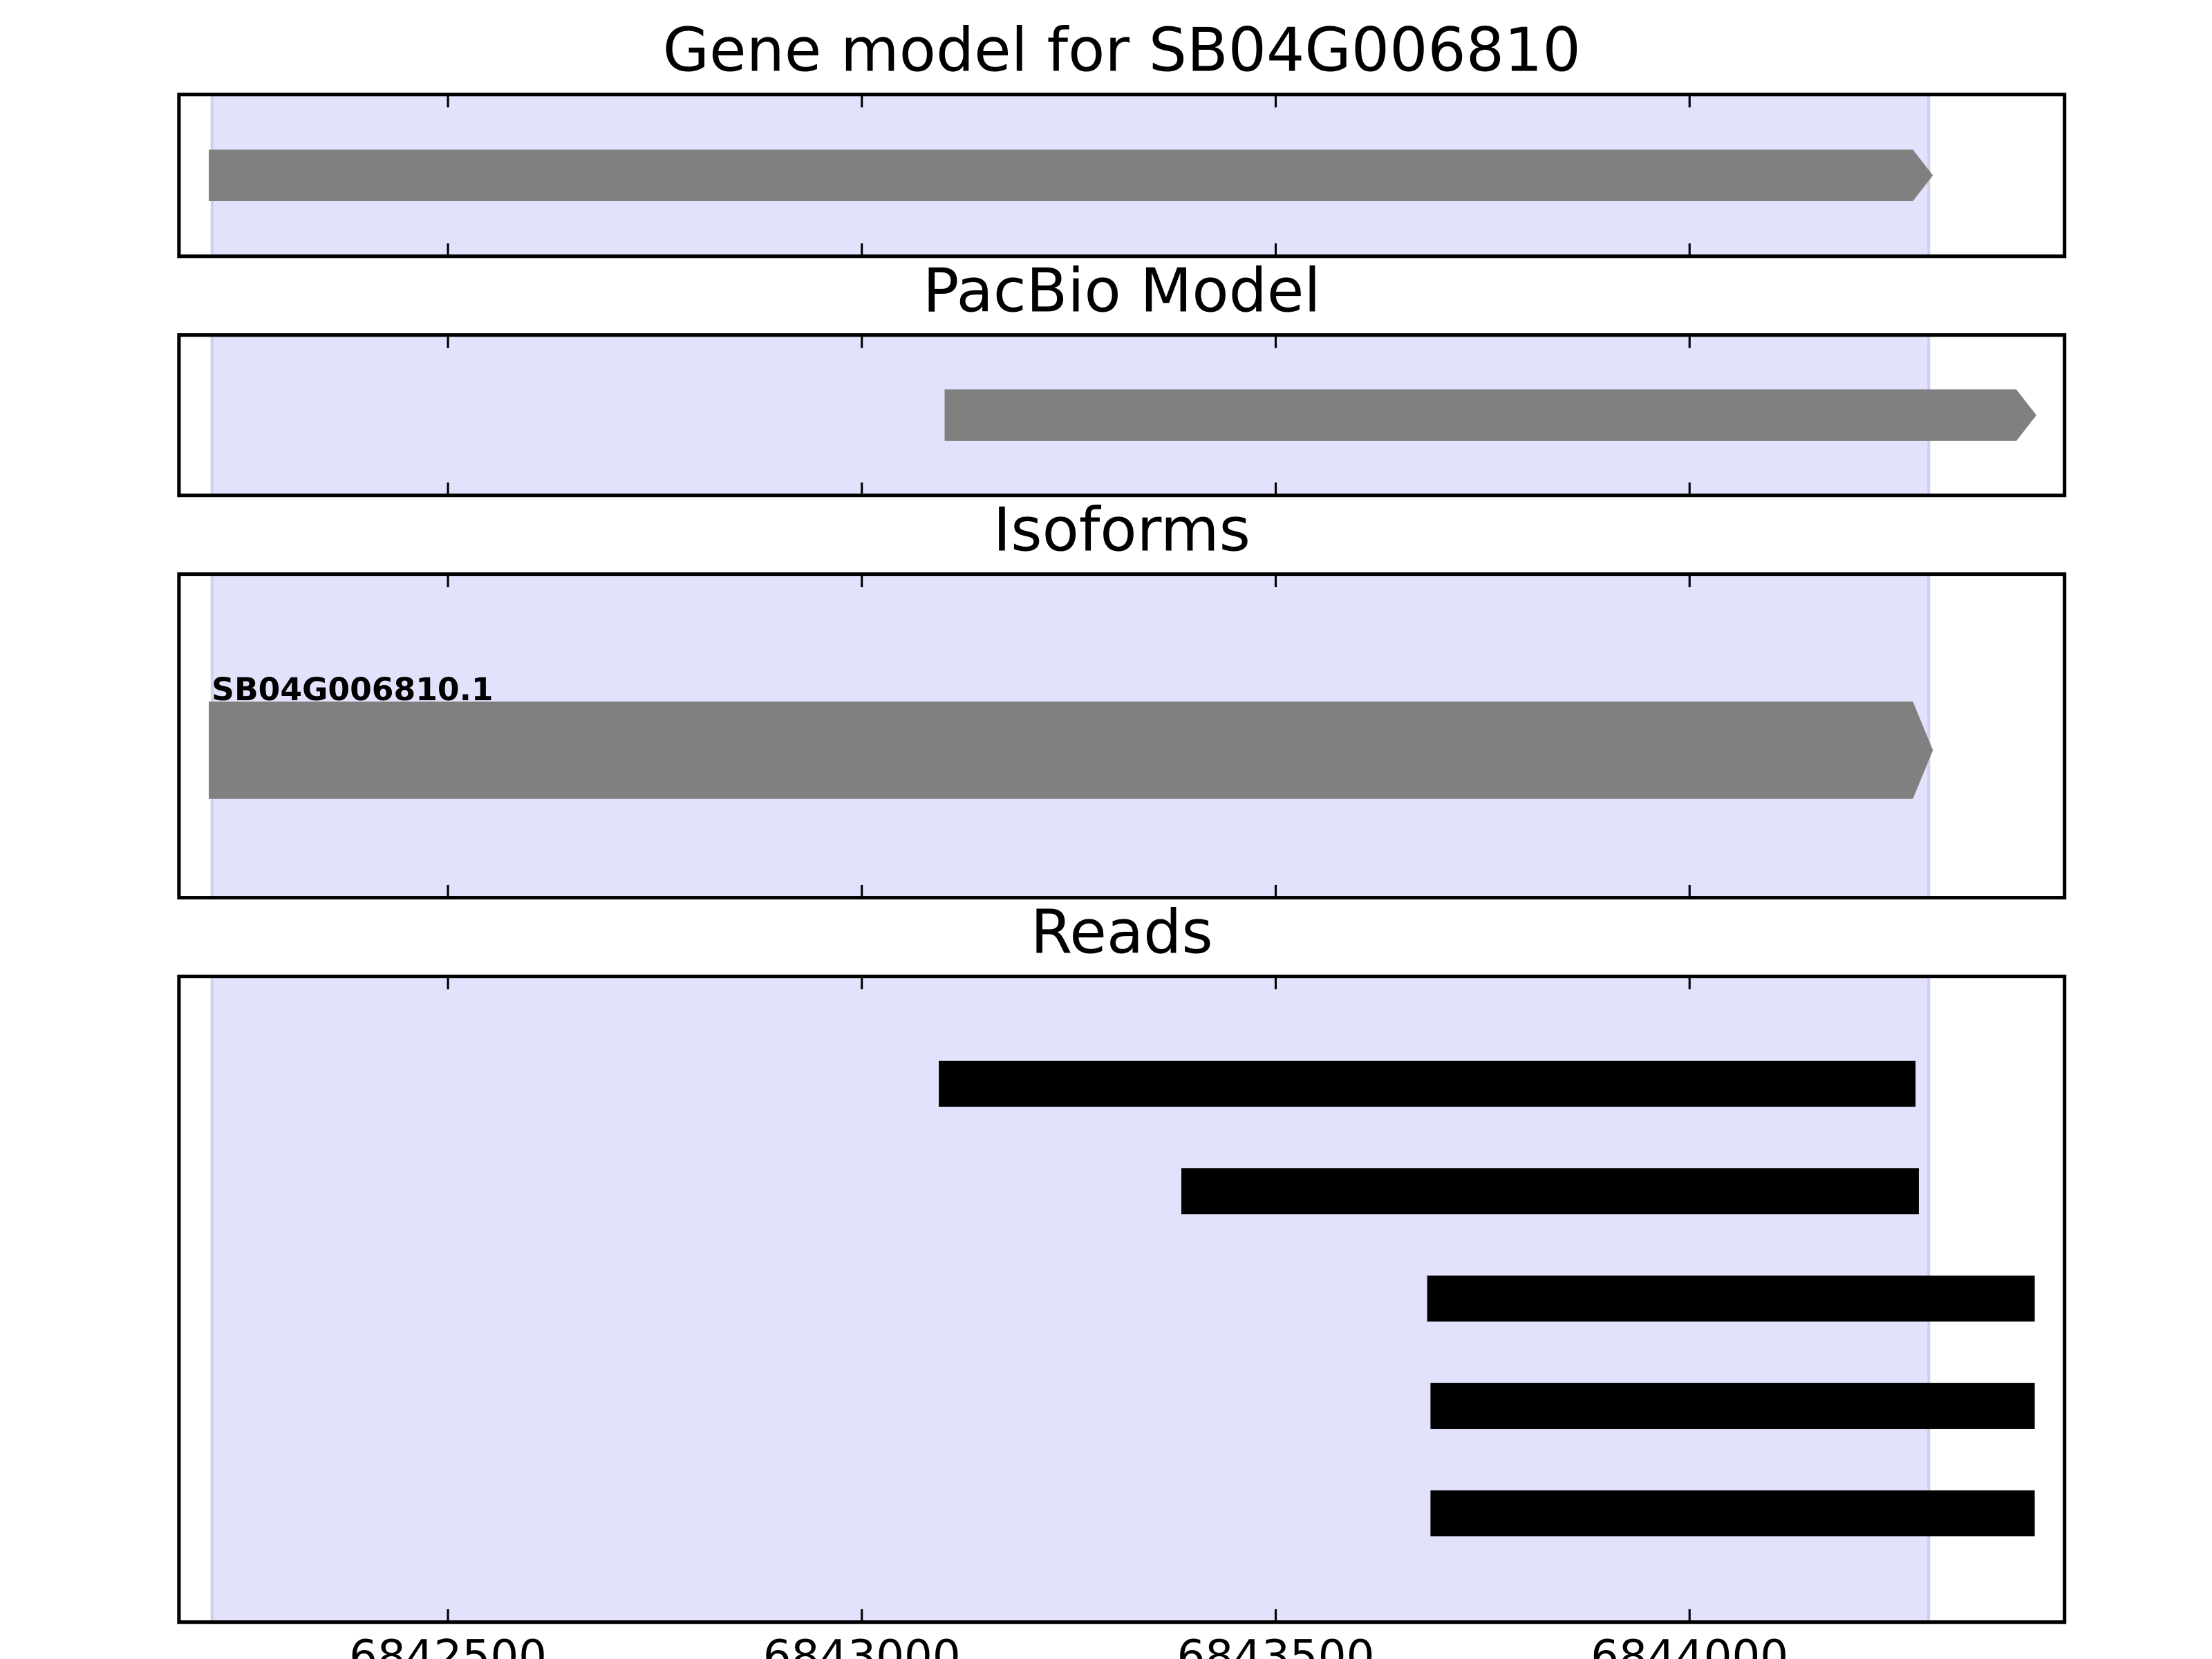  I want to click on panel-title: PacBio Model, so click(1122, 291).